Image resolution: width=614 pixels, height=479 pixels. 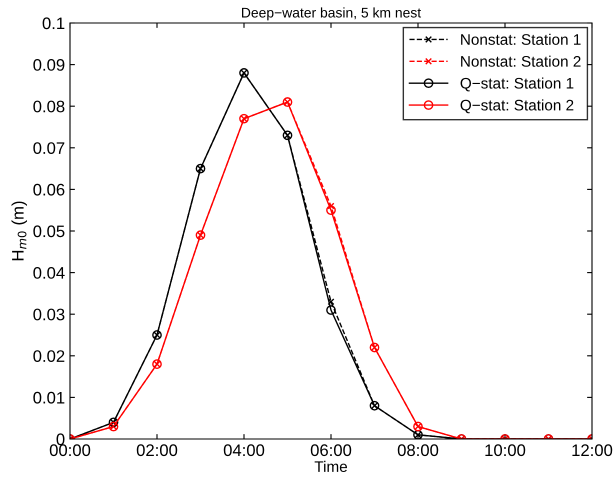 I want to click on x-axis-title: Time, so click(x=331, y=466).